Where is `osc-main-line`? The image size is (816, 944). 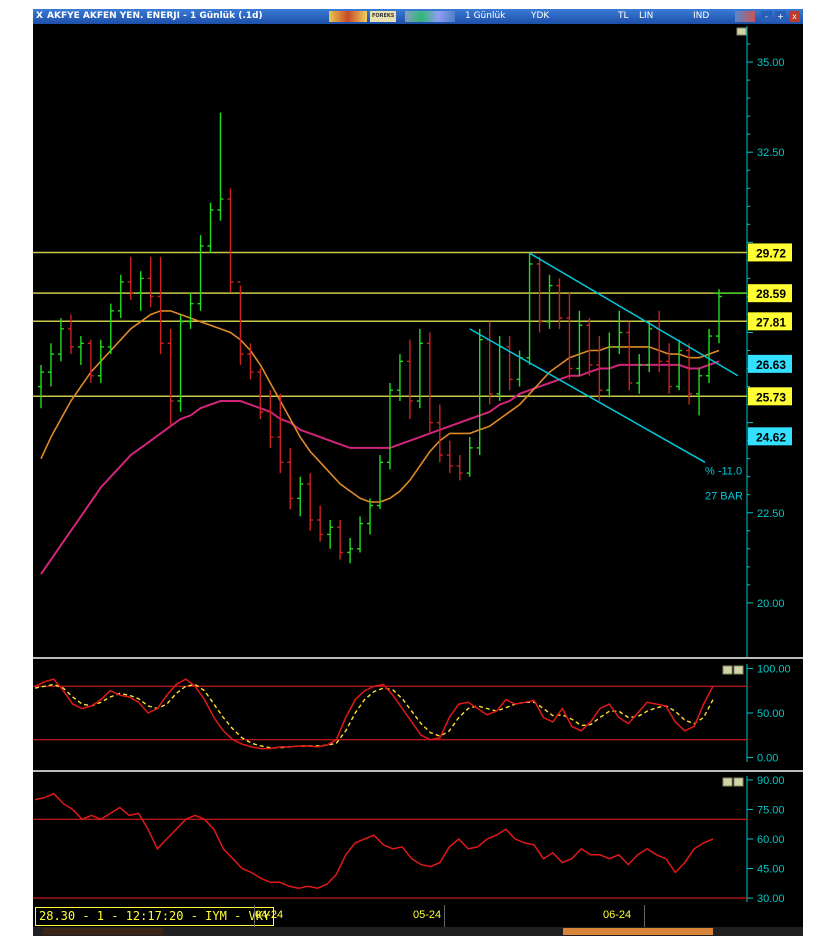
osc-main-line is located at coordinates (374, 714).